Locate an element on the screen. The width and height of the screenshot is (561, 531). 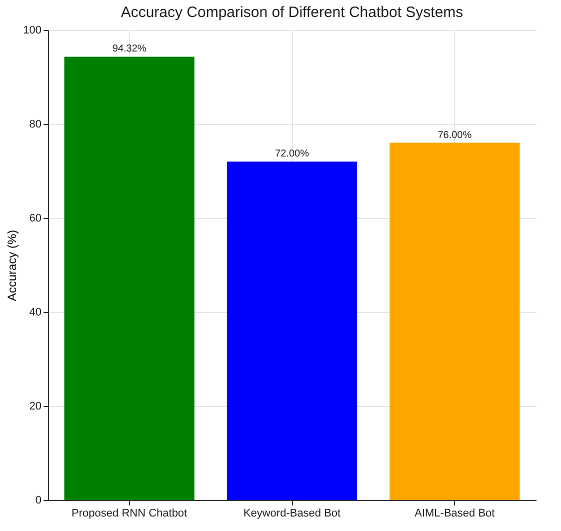
y-tick-label: 20 is located at coordinates (35, 406).